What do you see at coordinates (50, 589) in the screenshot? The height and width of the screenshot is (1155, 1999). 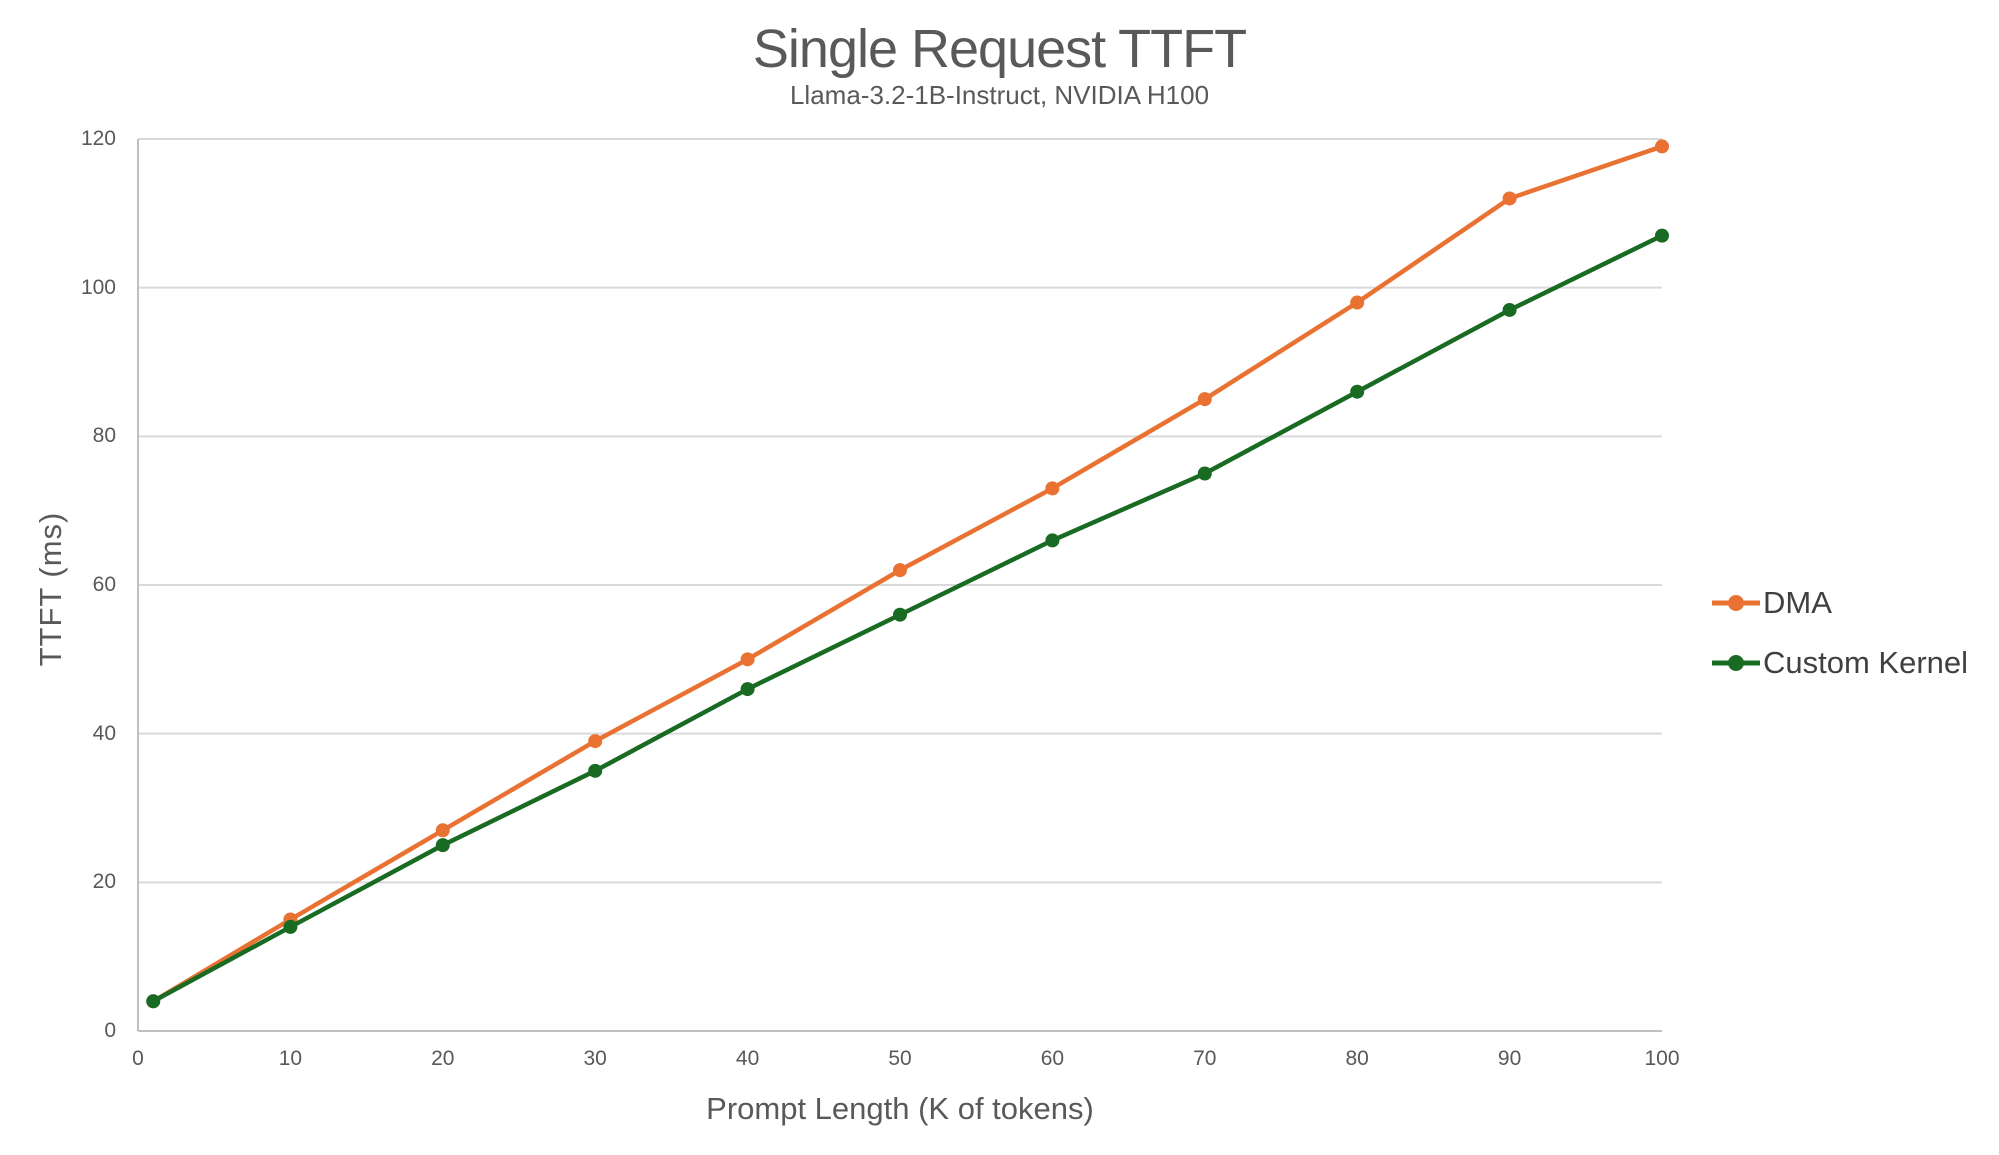 I see `y-axis-title: TTFT (ms)` at bounding box center [50, 589].